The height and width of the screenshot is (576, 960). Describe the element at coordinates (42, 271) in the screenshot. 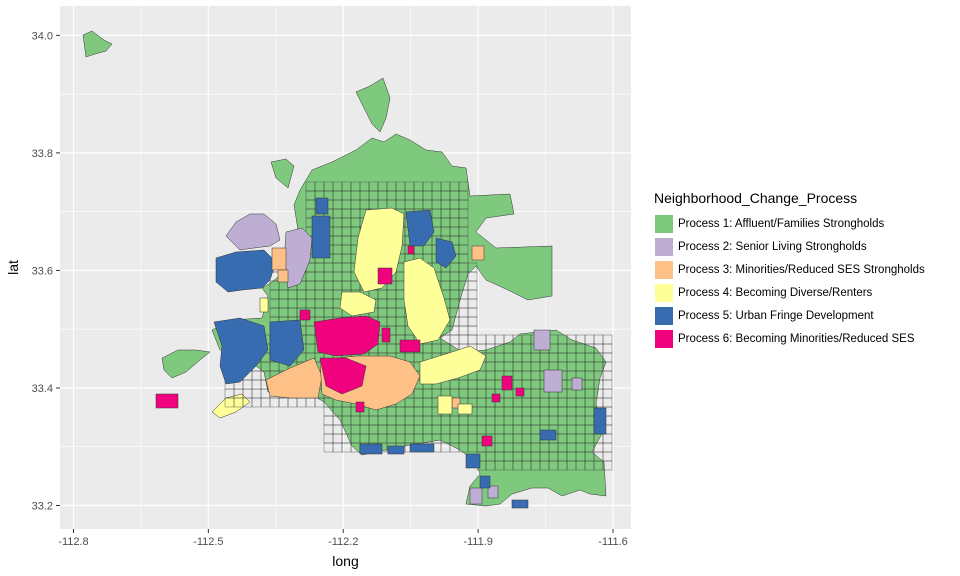

I see `y-tick-label: 33.6` at that location.